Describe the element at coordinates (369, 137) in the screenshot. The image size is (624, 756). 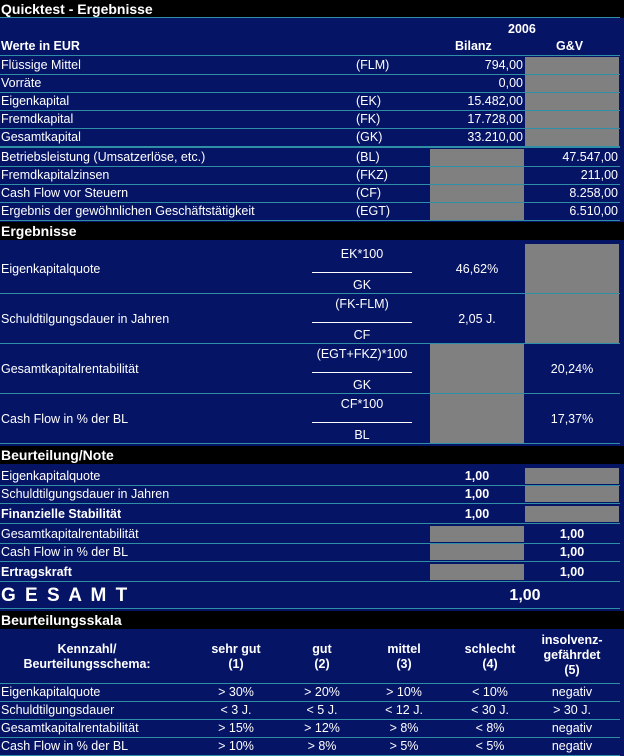
I see `input-code: (GK)` at that location.